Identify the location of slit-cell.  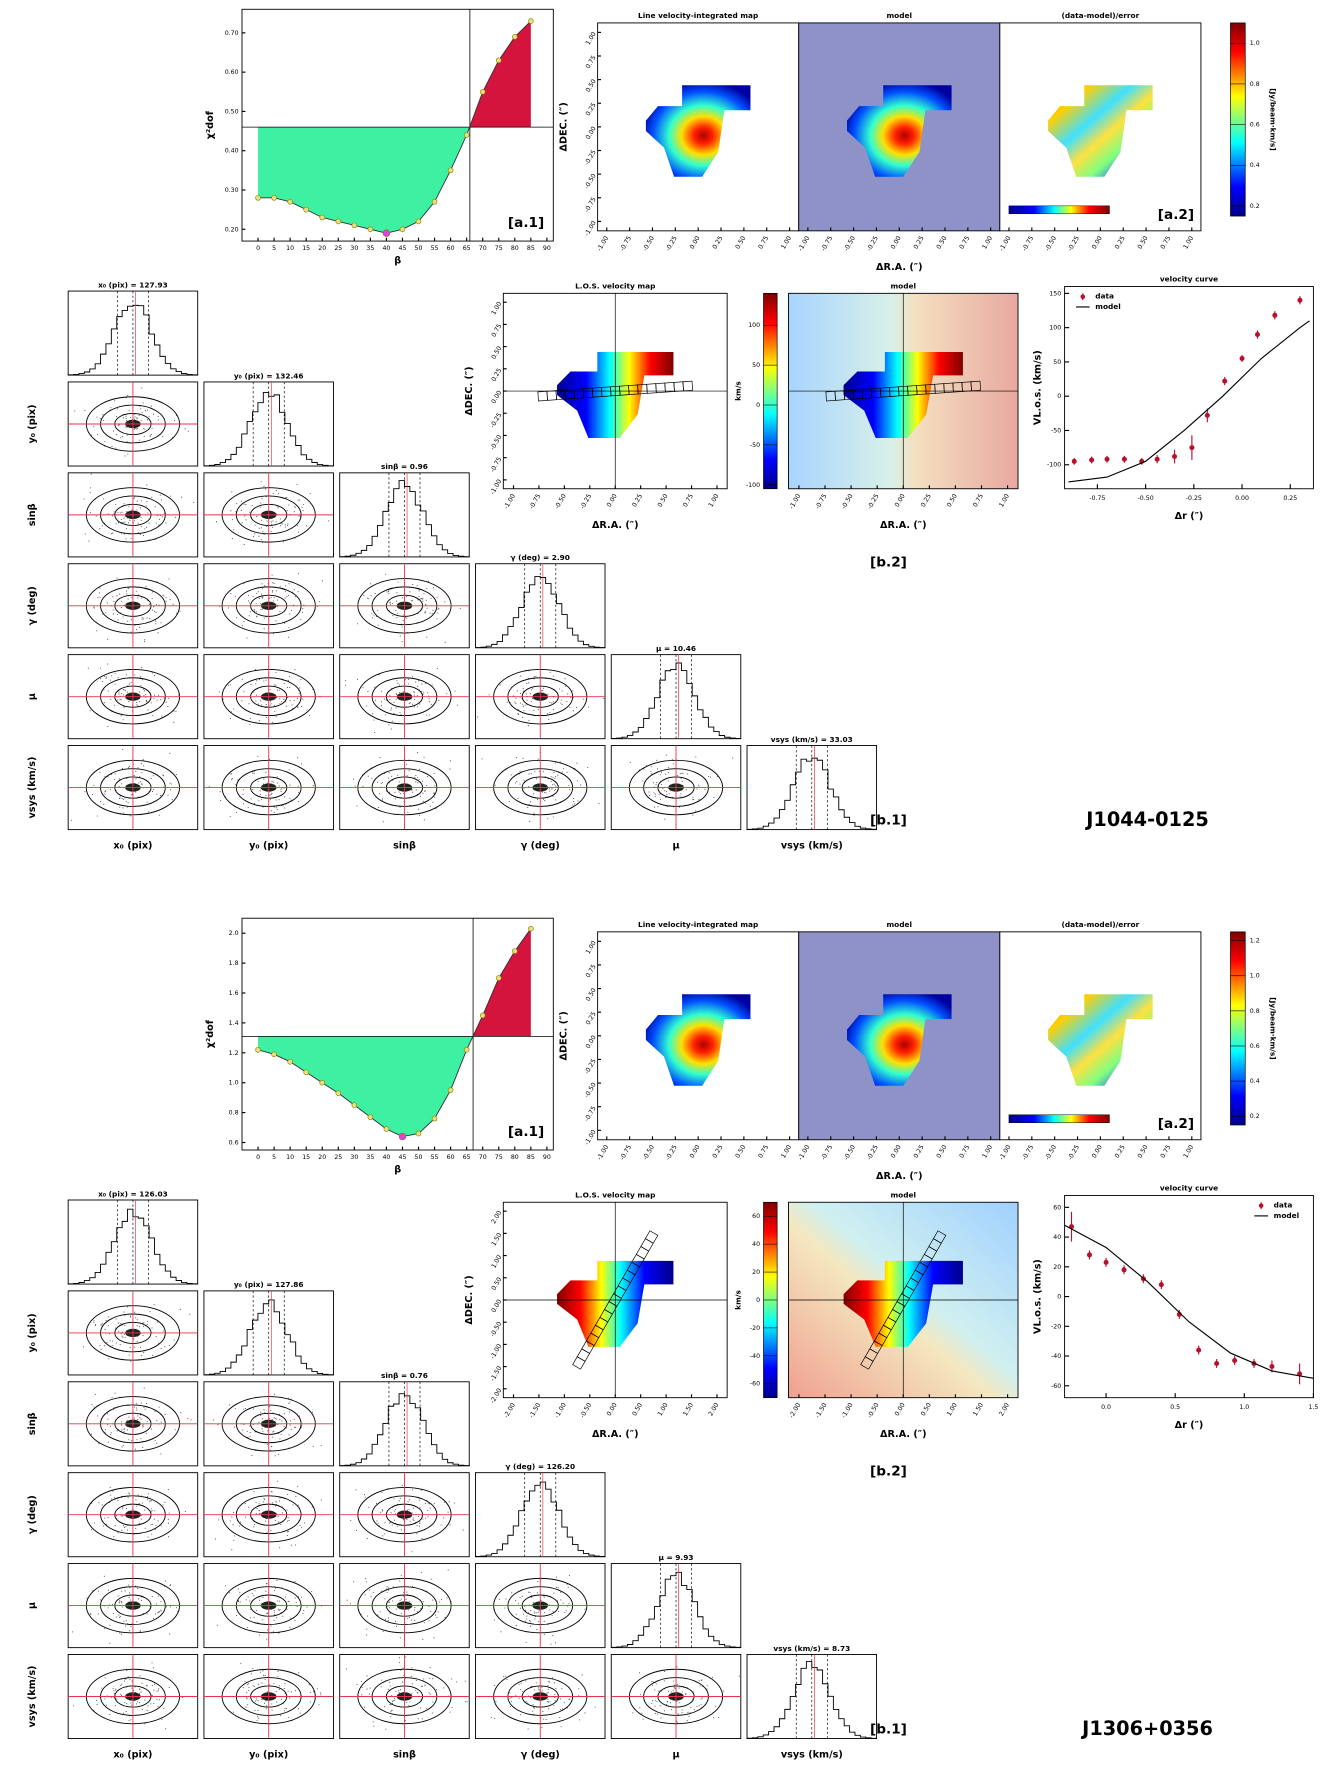
(687, 386).